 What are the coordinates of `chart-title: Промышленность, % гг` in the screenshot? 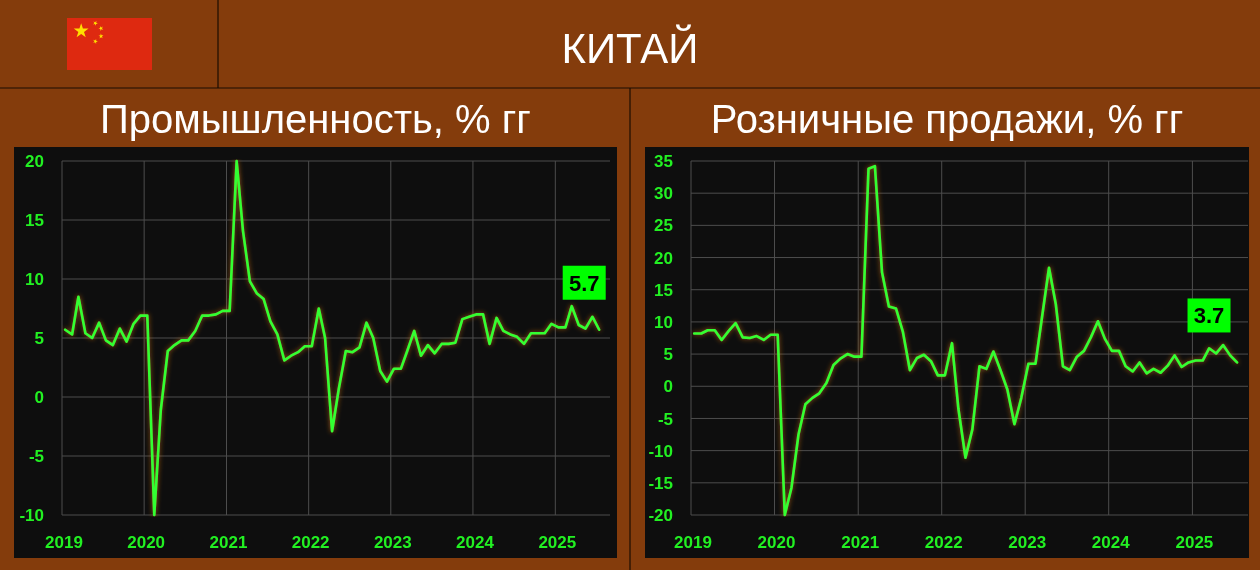 It's located at (315, 119).